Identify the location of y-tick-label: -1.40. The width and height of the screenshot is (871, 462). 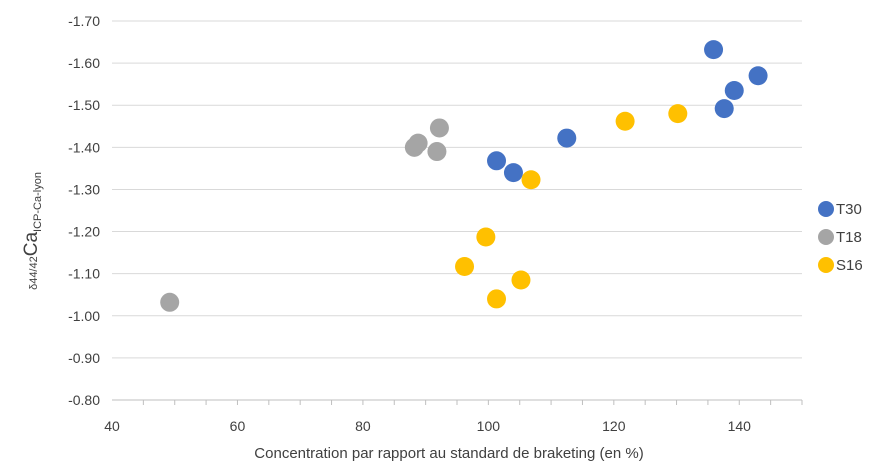
(84, 147).